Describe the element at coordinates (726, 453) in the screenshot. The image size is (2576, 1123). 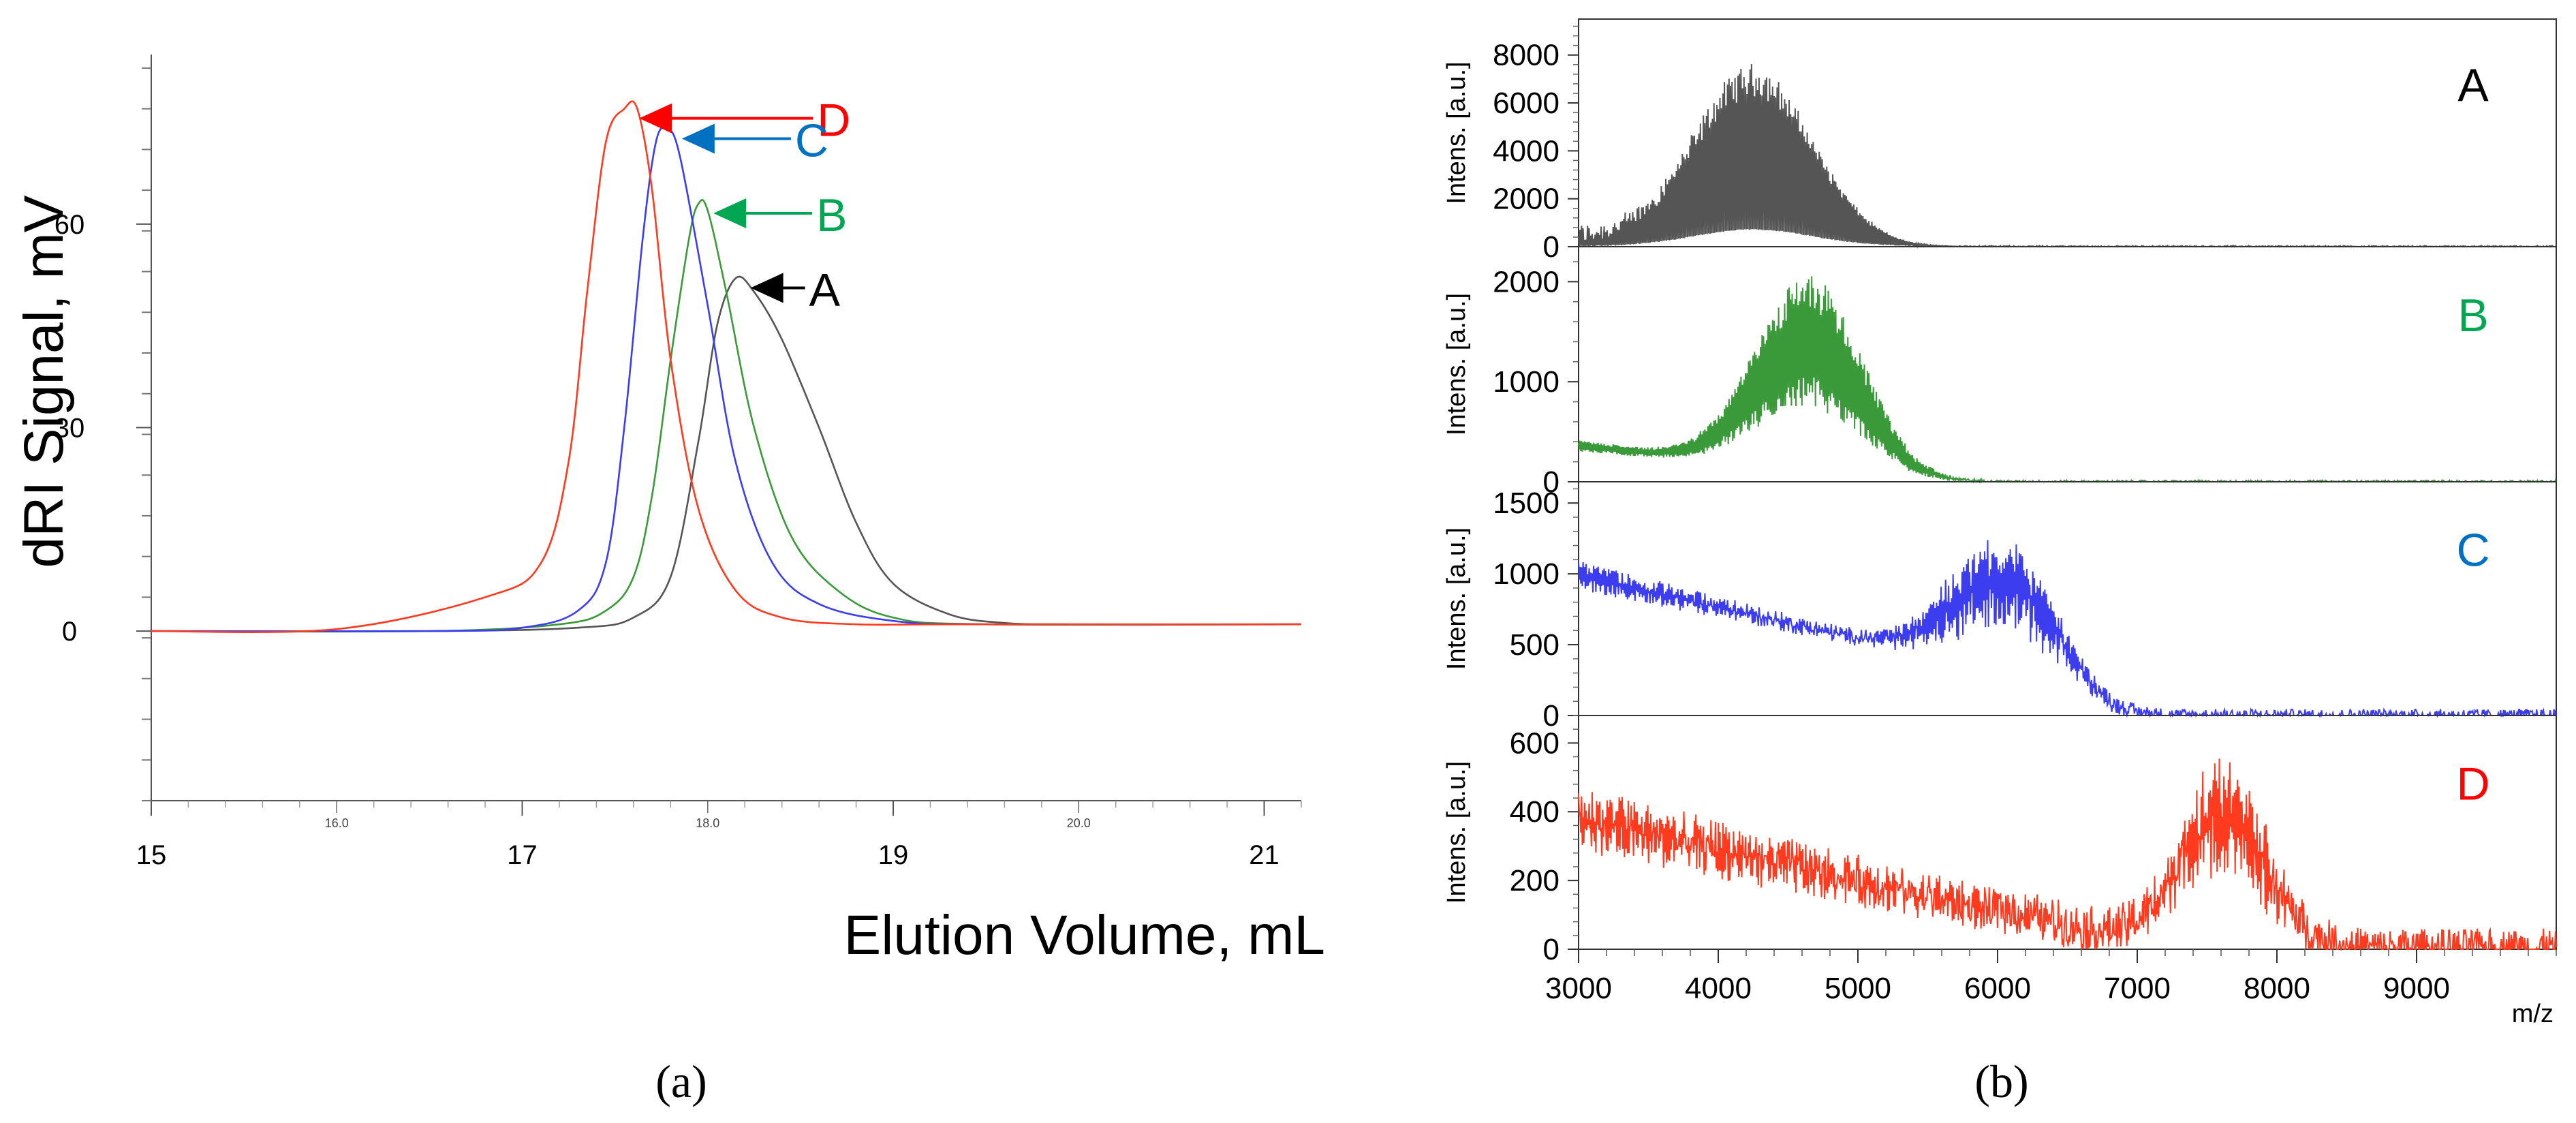
I see `trace-a` at that location.